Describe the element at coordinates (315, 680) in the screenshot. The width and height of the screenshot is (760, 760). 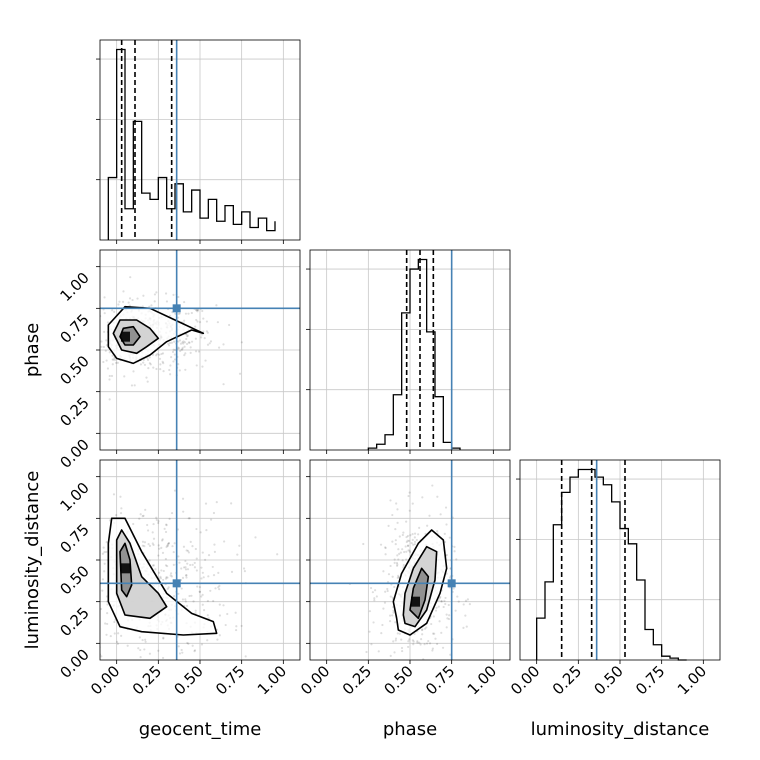
I see `x-tick-label: 0.00` at that location.